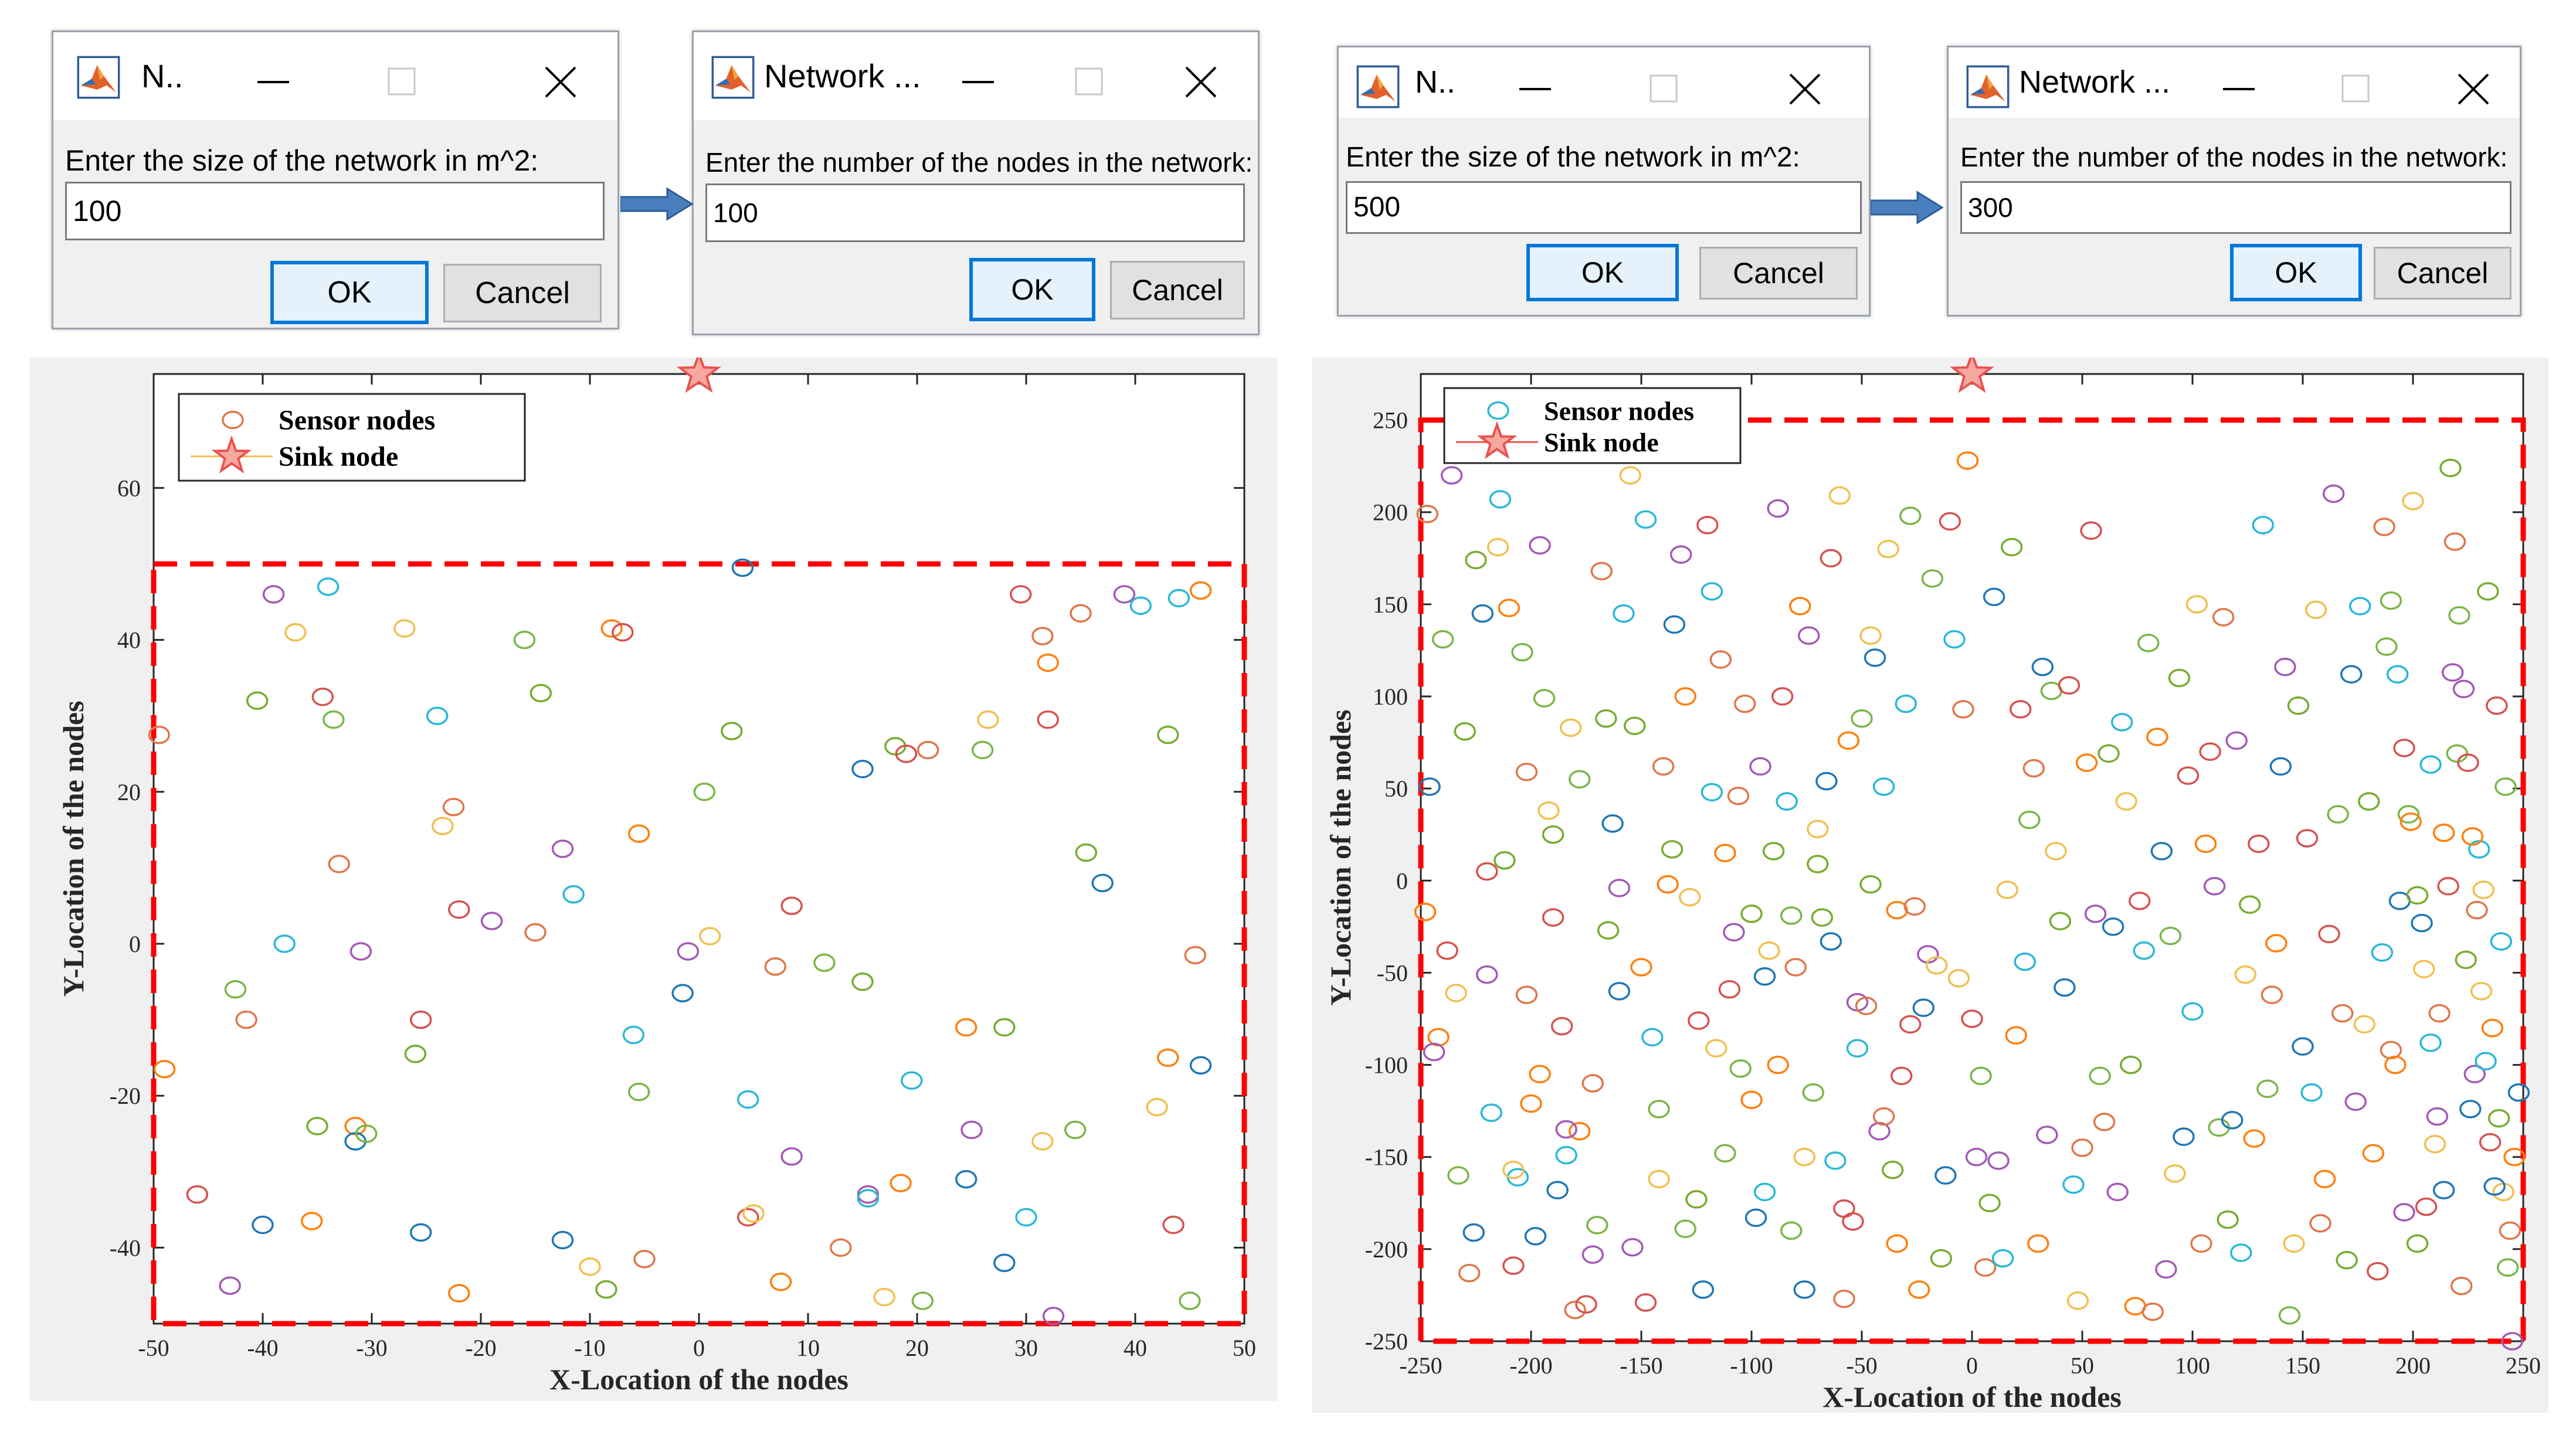 This screenshot has width=2576, height=1435. Describe the element at coordinates (1604, 207) in the screenshot. I see `value-input: 500` at that location.